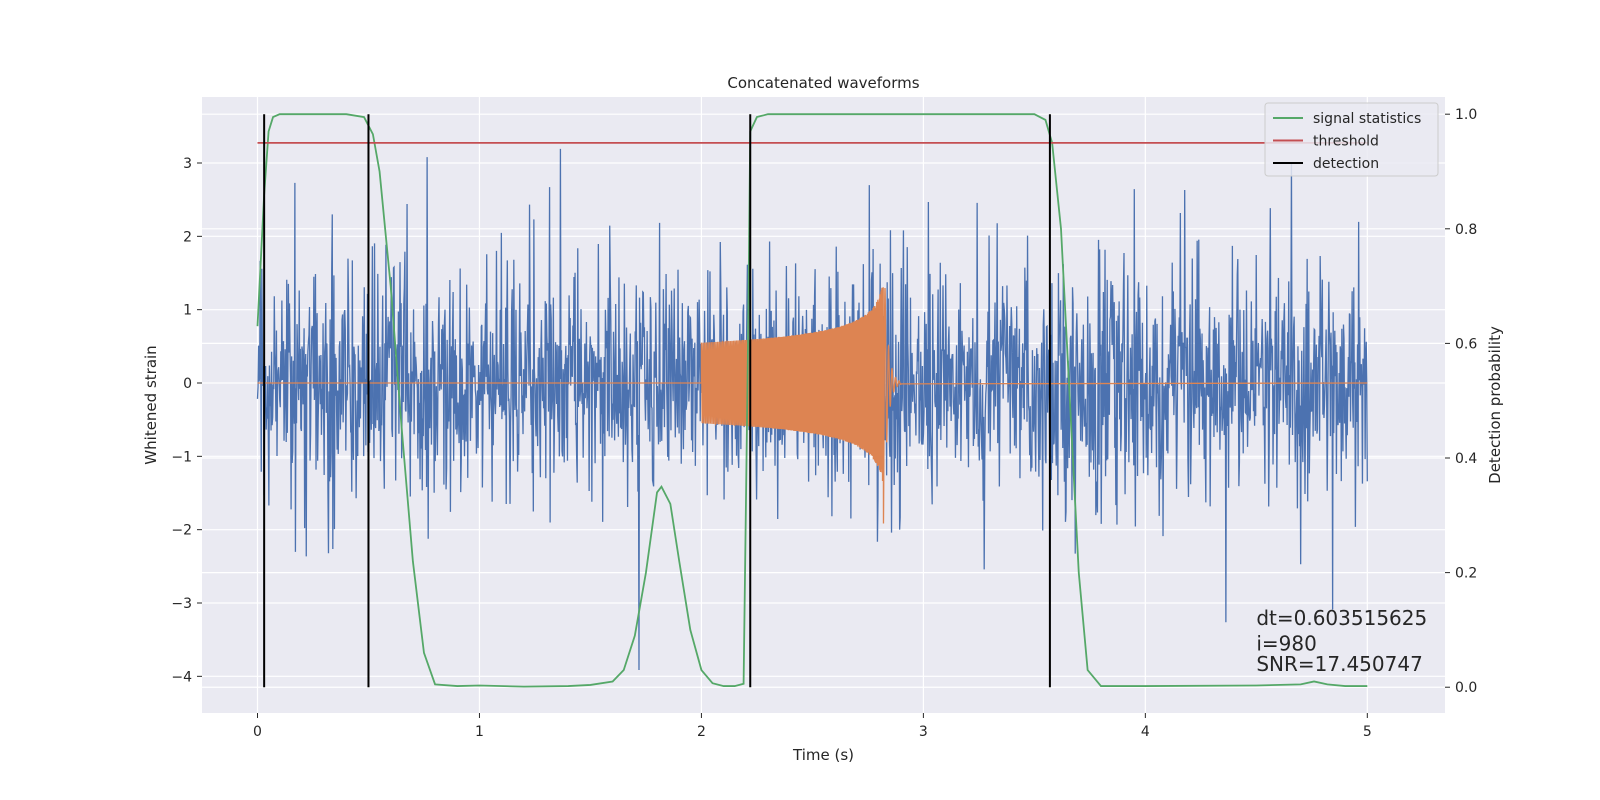  Describe the element at coordinates (479, 732) in the screenshot. I see `x-tick-label: 1` at that location.